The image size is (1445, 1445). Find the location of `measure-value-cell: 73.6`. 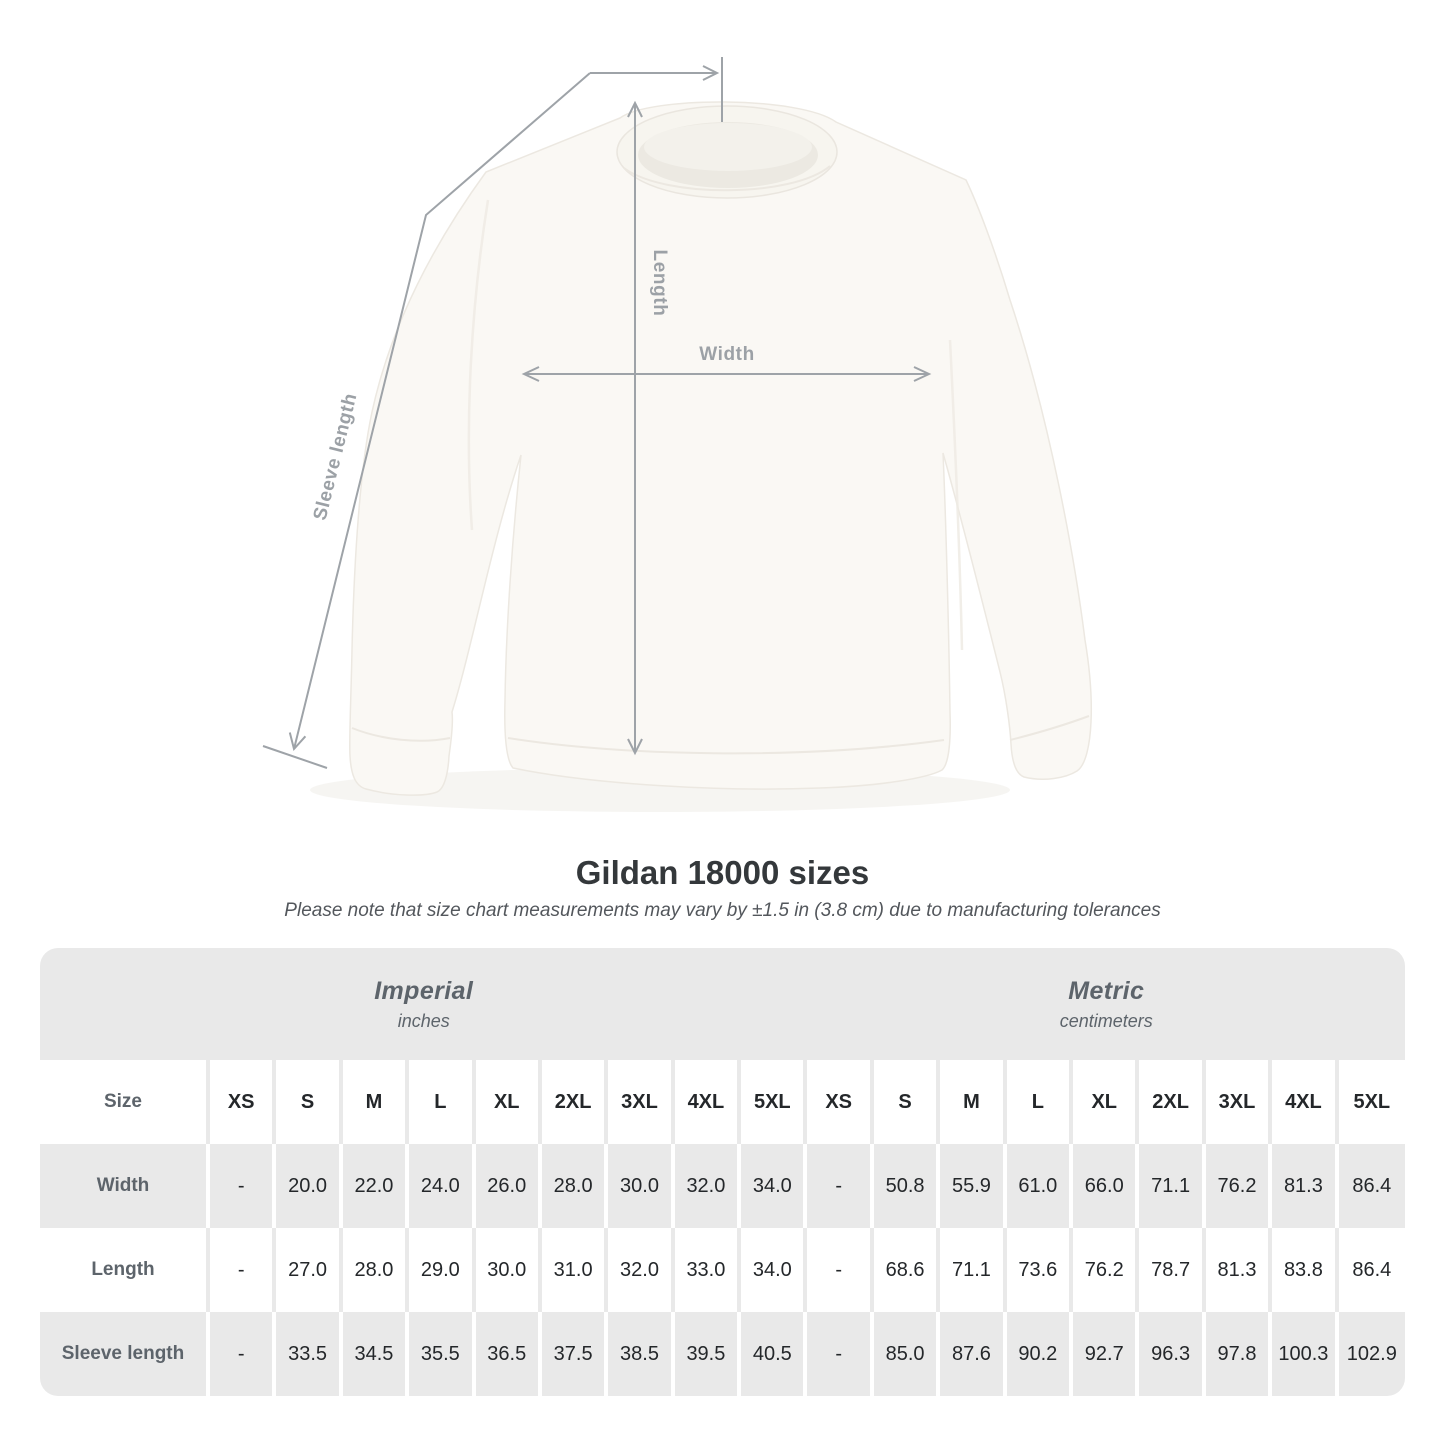

measure-value-cell: 73.6 is located at coordinates (1040, 1270).